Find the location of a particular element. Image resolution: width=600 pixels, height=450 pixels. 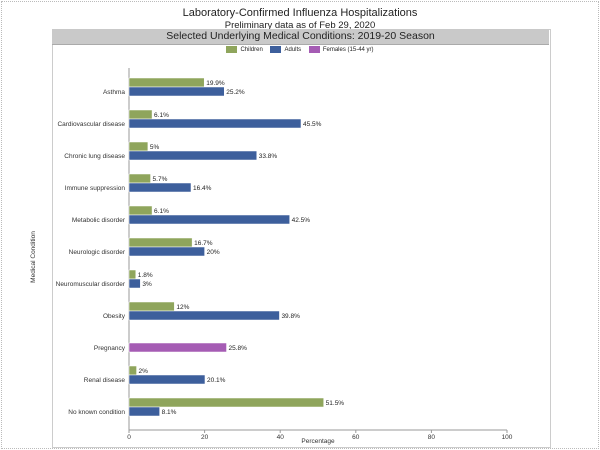

x-tick-label: 0 is located at coordinates (129, 437).